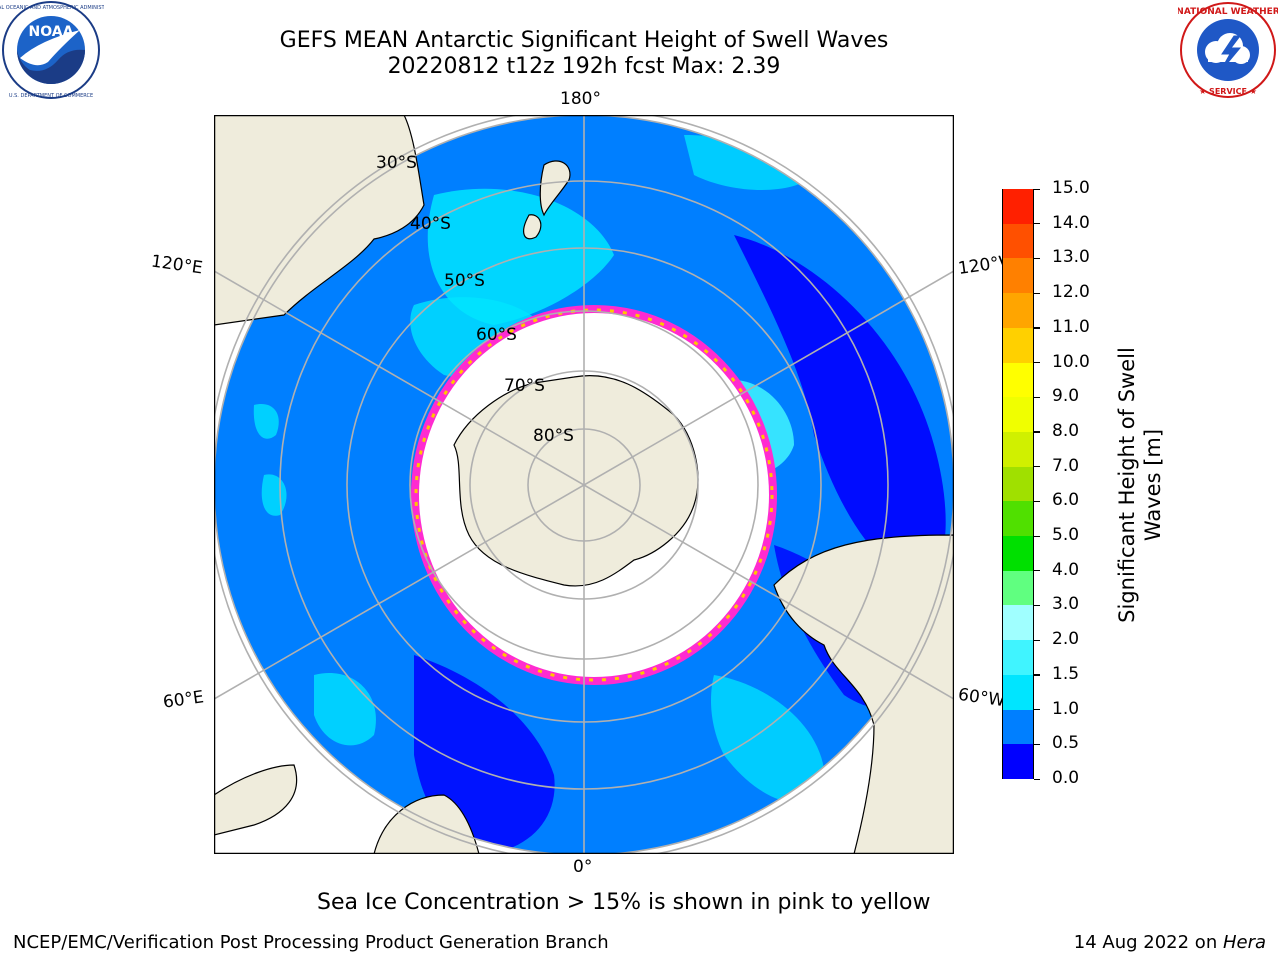 The image size is (1280, 960). What do you see at coordinates (183, 700) in the screenshot?
I see `lon-label-60e: 60°E` at bounding box center [183, 700].